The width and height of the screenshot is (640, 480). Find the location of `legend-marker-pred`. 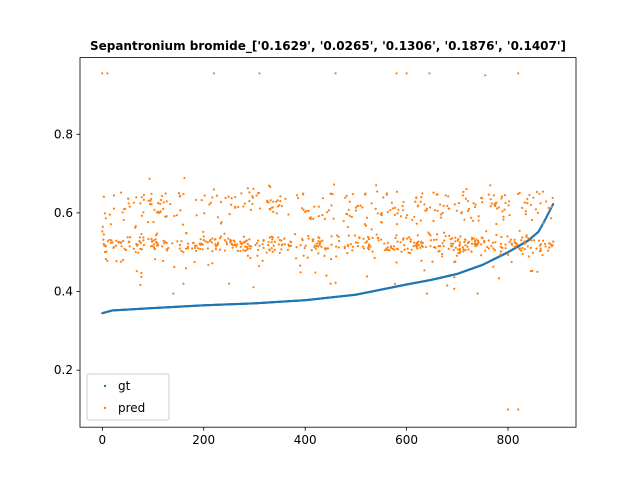

legend-marker-pred is located at coordinates (105, 408).